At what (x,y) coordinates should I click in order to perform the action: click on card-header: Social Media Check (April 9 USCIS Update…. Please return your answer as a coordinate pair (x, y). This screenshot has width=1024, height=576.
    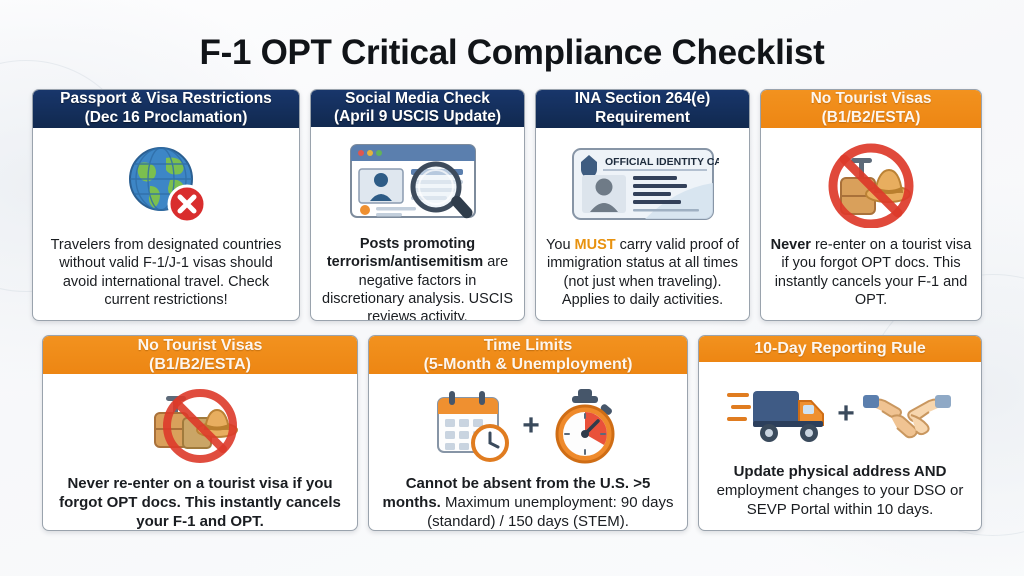
    Looking at the image, I should click on (417, 108).